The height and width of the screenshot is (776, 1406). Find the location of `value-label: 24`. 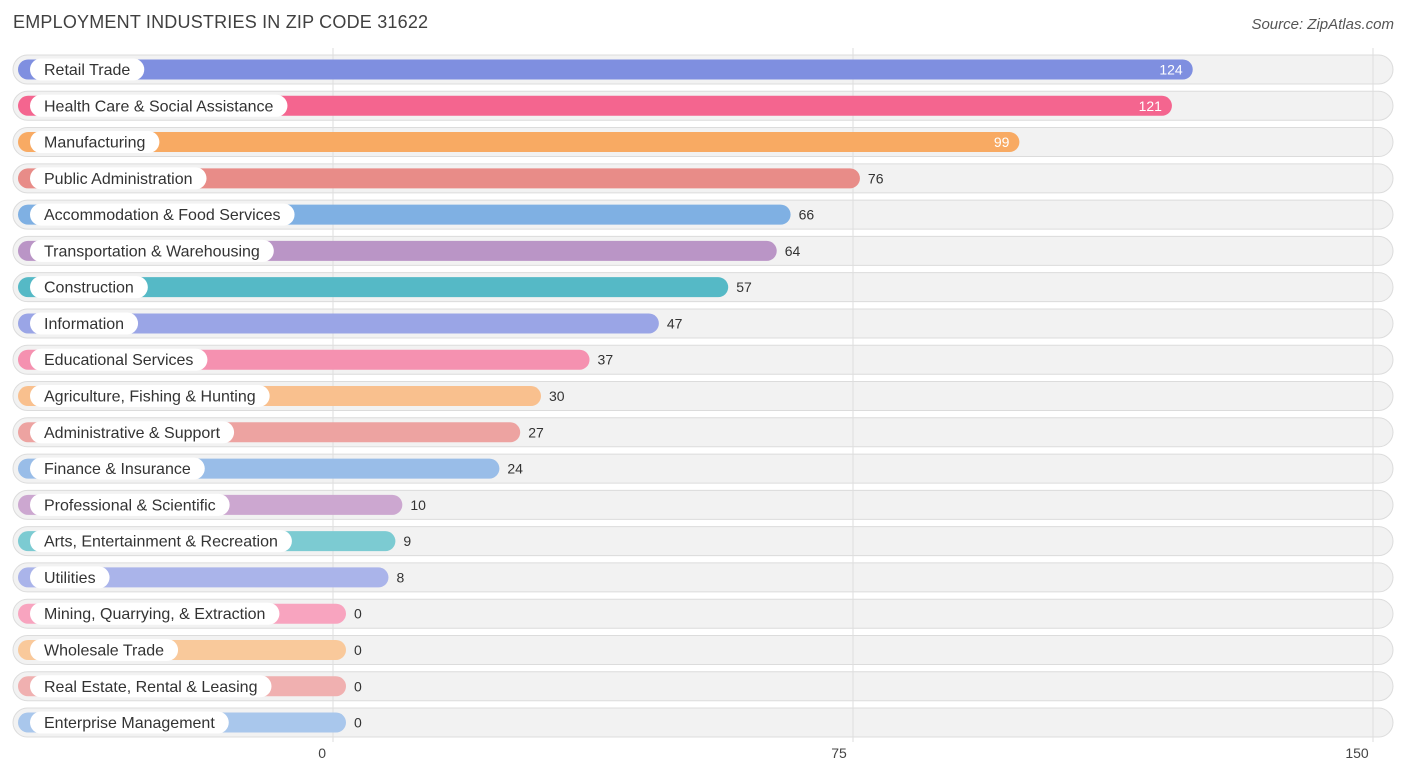

value-label: 24 is located at coordinates (515, 469).